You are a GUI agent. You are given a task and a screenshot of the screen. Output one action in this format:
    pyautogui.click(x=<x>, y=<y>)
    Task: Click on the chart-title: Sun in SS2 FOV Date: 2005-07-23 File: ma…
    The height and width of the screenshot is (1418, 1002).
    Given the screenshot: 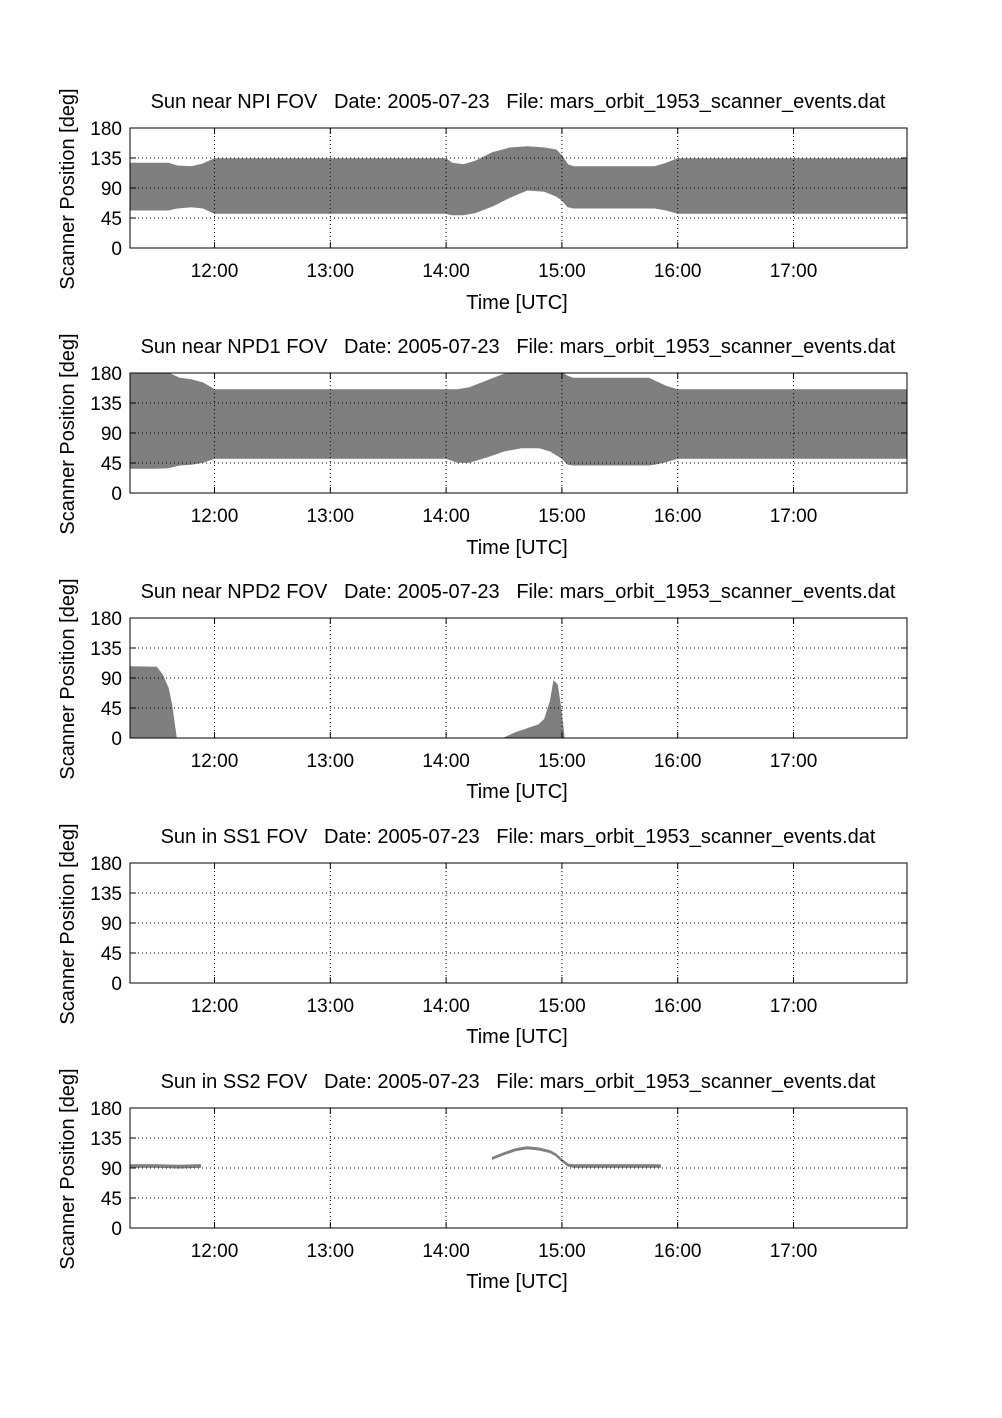 What is the action you would take?
    pyautogui.click(x=518, y=1082)
    